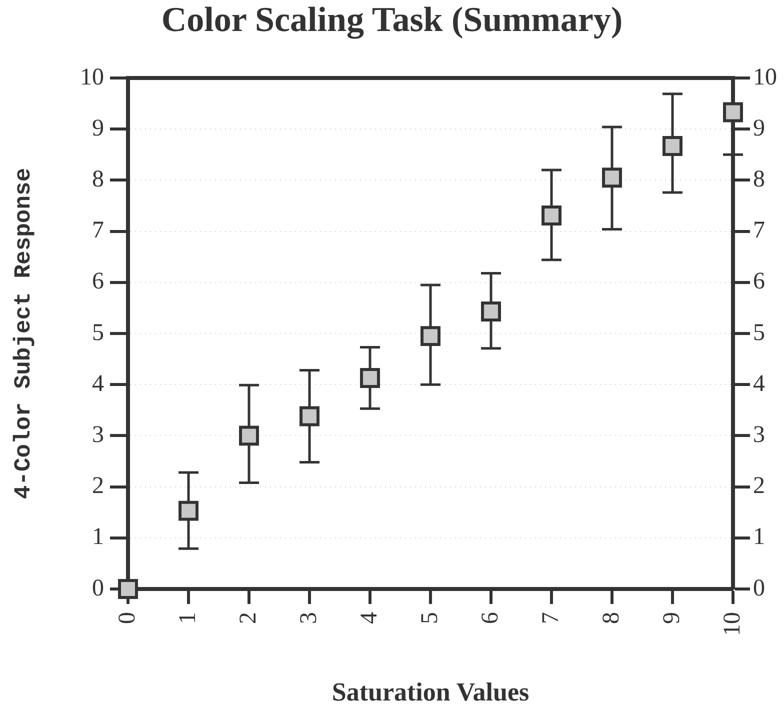 The width and height of the screenshot is (784, 707). What do you see at coordinates (127, 618) in the screenshot?
I see `x-tick-label: 0` at bounding box center [127, 618].